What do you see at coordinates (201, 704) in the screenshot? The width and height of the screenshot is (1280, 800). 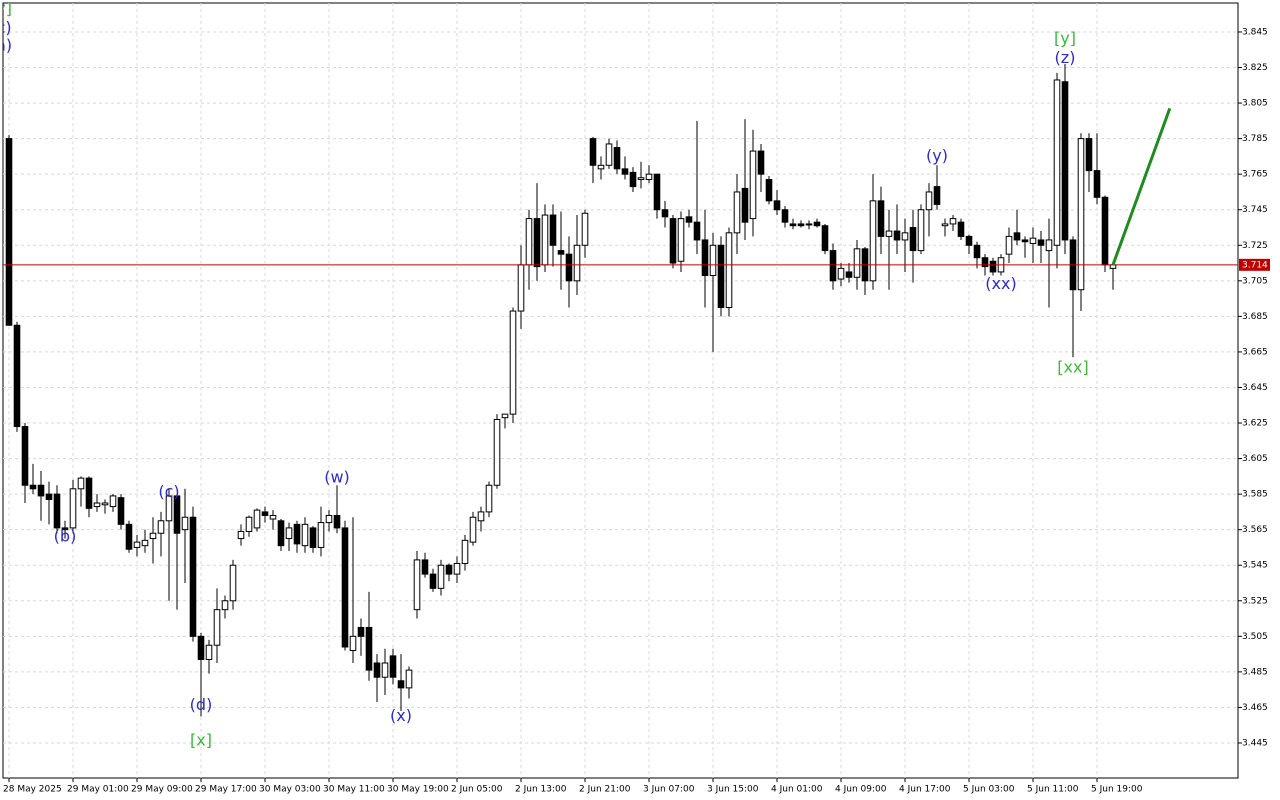 I see `wave-label: (d)` at bounding box center [201, 704].